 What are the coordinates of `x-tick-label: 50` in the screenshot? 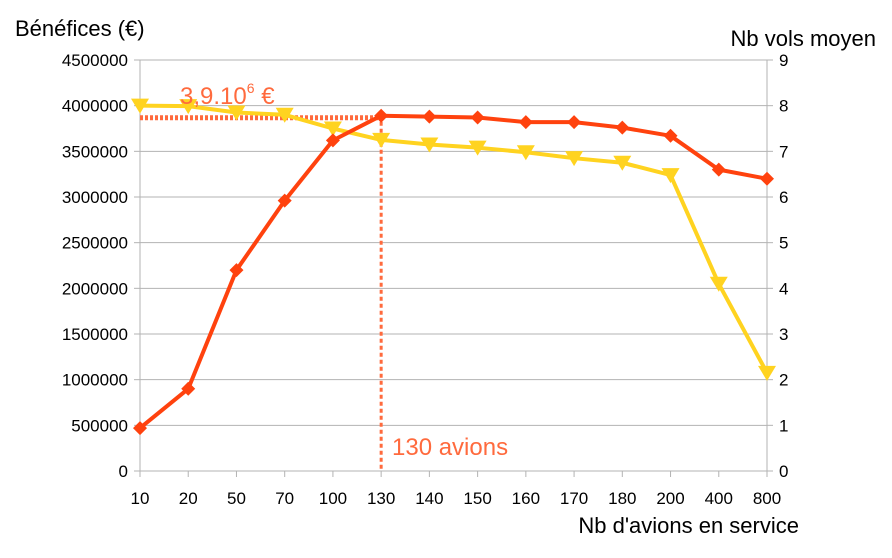 It's located at (236, 498).